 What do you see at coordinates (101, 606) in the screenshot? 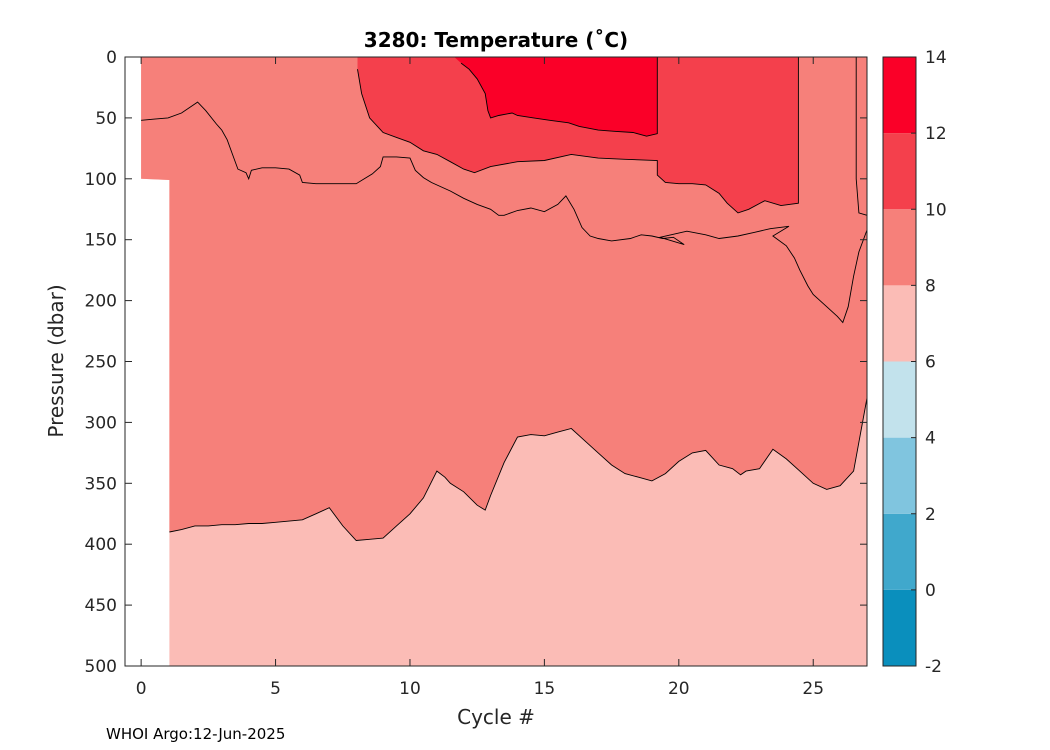
I see `y-tick-label: 450` at bounding box center [101, 606].